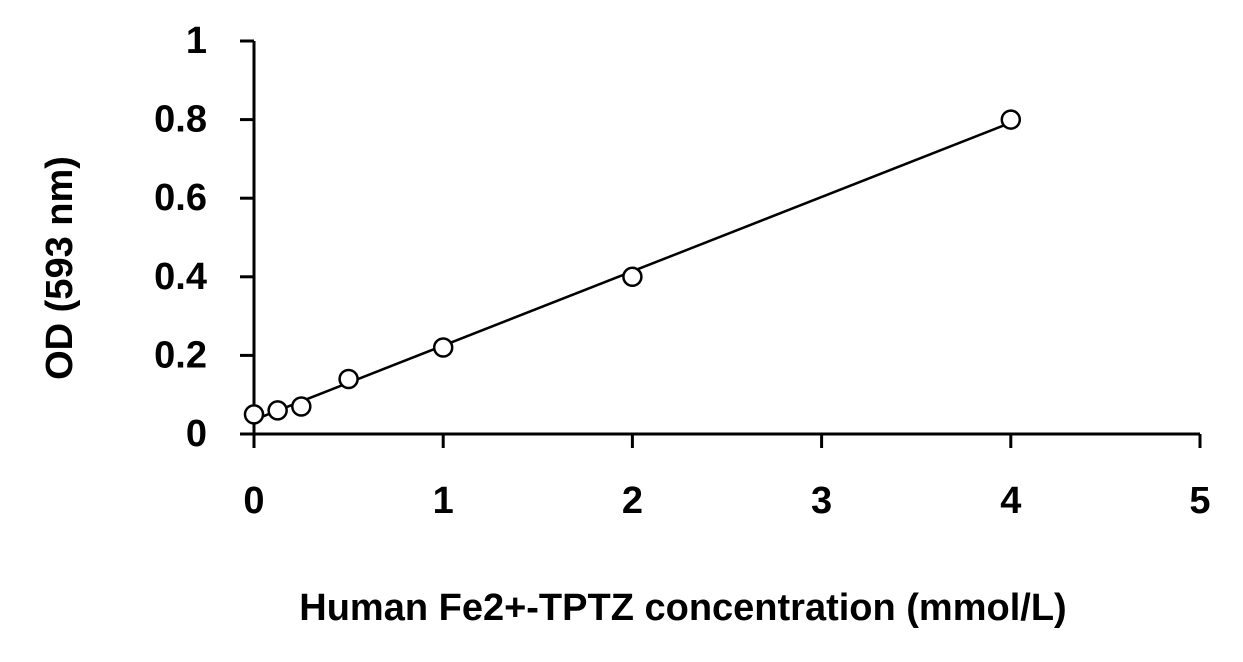 Image resolution: width=1243 pixels, height=662 pixels. What do you see at coordinates (196, 434) in the screenshot?
I see `y-tick-label: 0` at bounding box center [196, 434].